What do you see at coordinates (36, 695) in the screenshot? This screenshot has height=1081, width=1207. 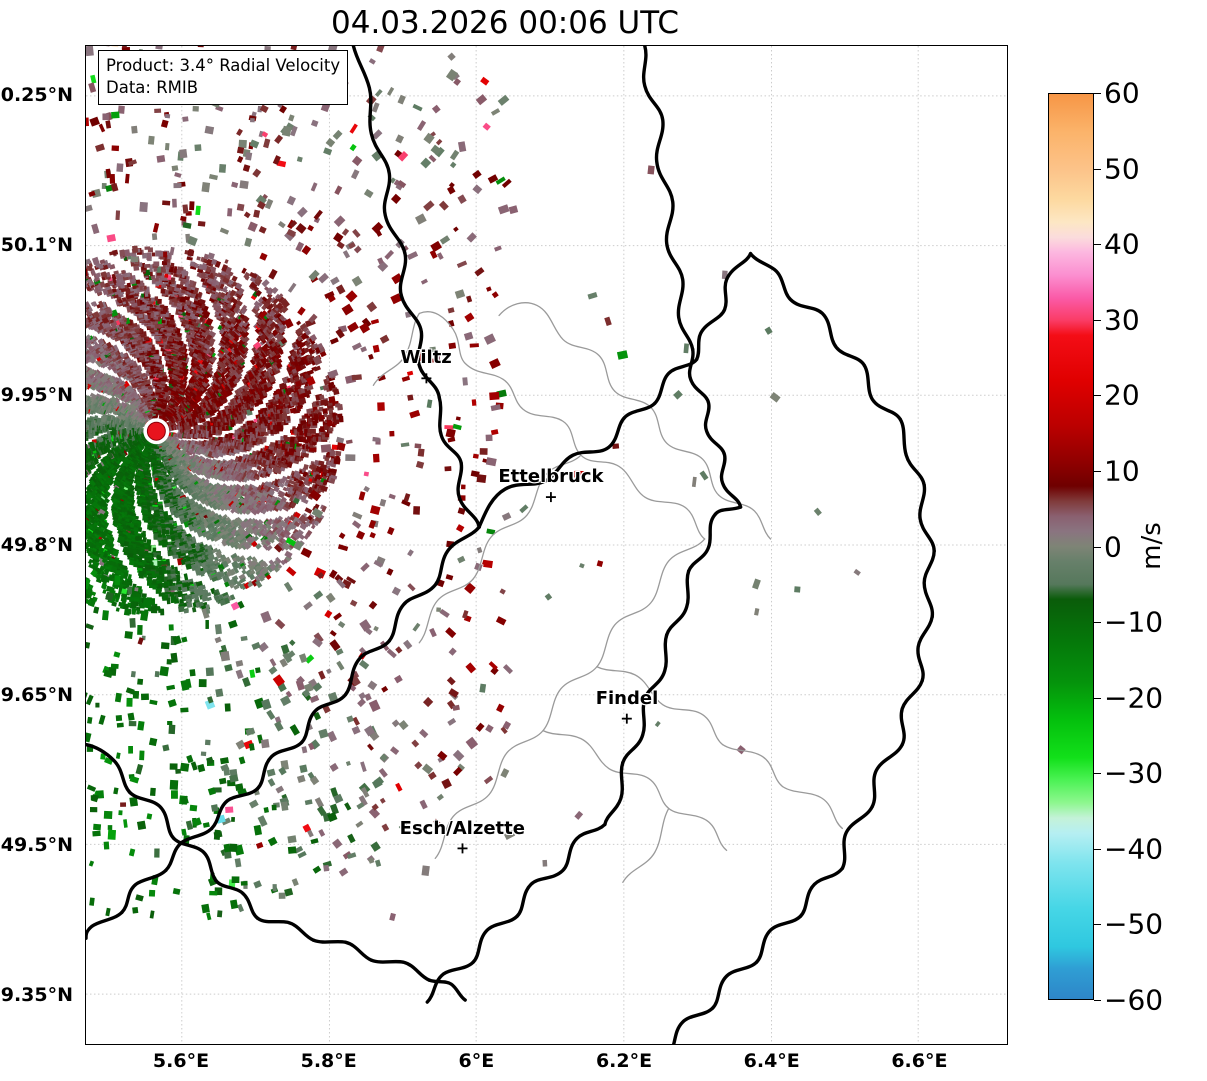 I see `latitude-tick-label: 49.65°N` at bounding box center [36, 695].